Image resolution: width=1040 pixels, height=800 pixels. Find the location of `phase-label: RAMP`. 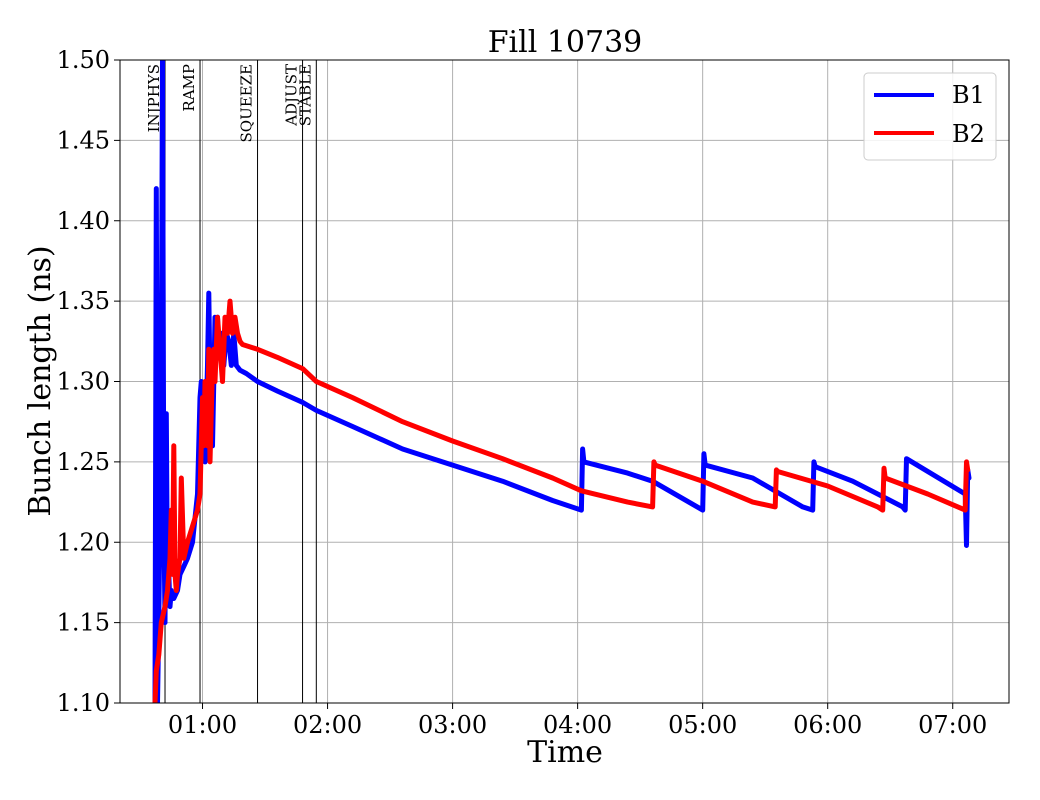

phase-label: RAMP is located at coordinates (189, 88).